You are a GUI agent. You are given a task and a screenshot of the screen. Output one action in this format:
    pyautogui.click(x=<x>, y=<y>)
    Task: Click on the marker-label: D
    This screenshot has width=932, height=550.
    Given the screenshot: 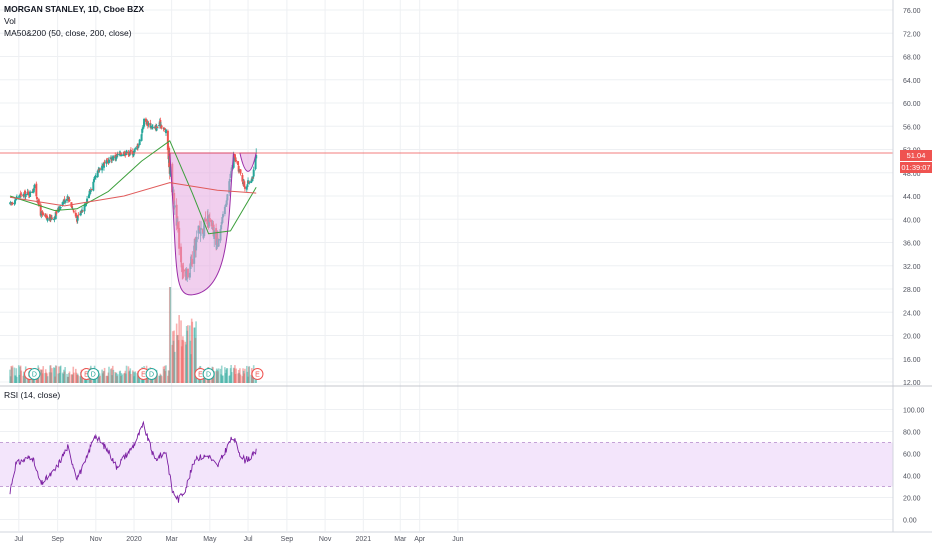 What is the action you would take?
    pyautogui.click(x=93, y=375)
    